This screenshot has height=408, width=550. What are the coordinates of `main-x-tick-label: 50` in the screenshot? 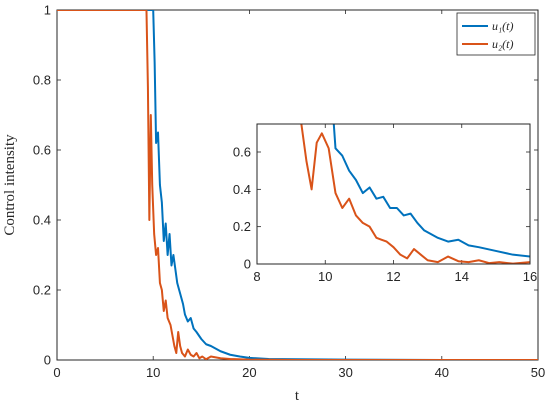 It's located at (538, 372).